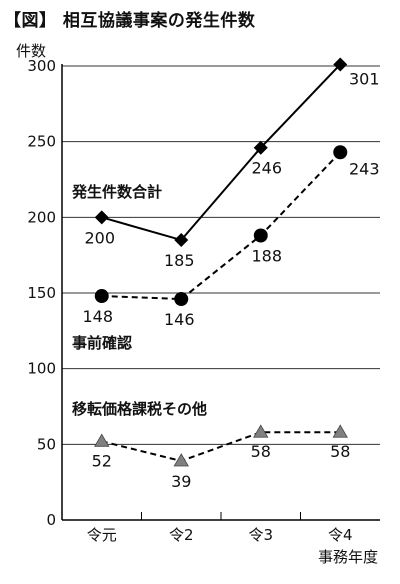 This screenshot has width=400, height=584. Describe the element at coordinates (102, 343) in the screenshot. I see `series-name-label: 事前確認` at that location.